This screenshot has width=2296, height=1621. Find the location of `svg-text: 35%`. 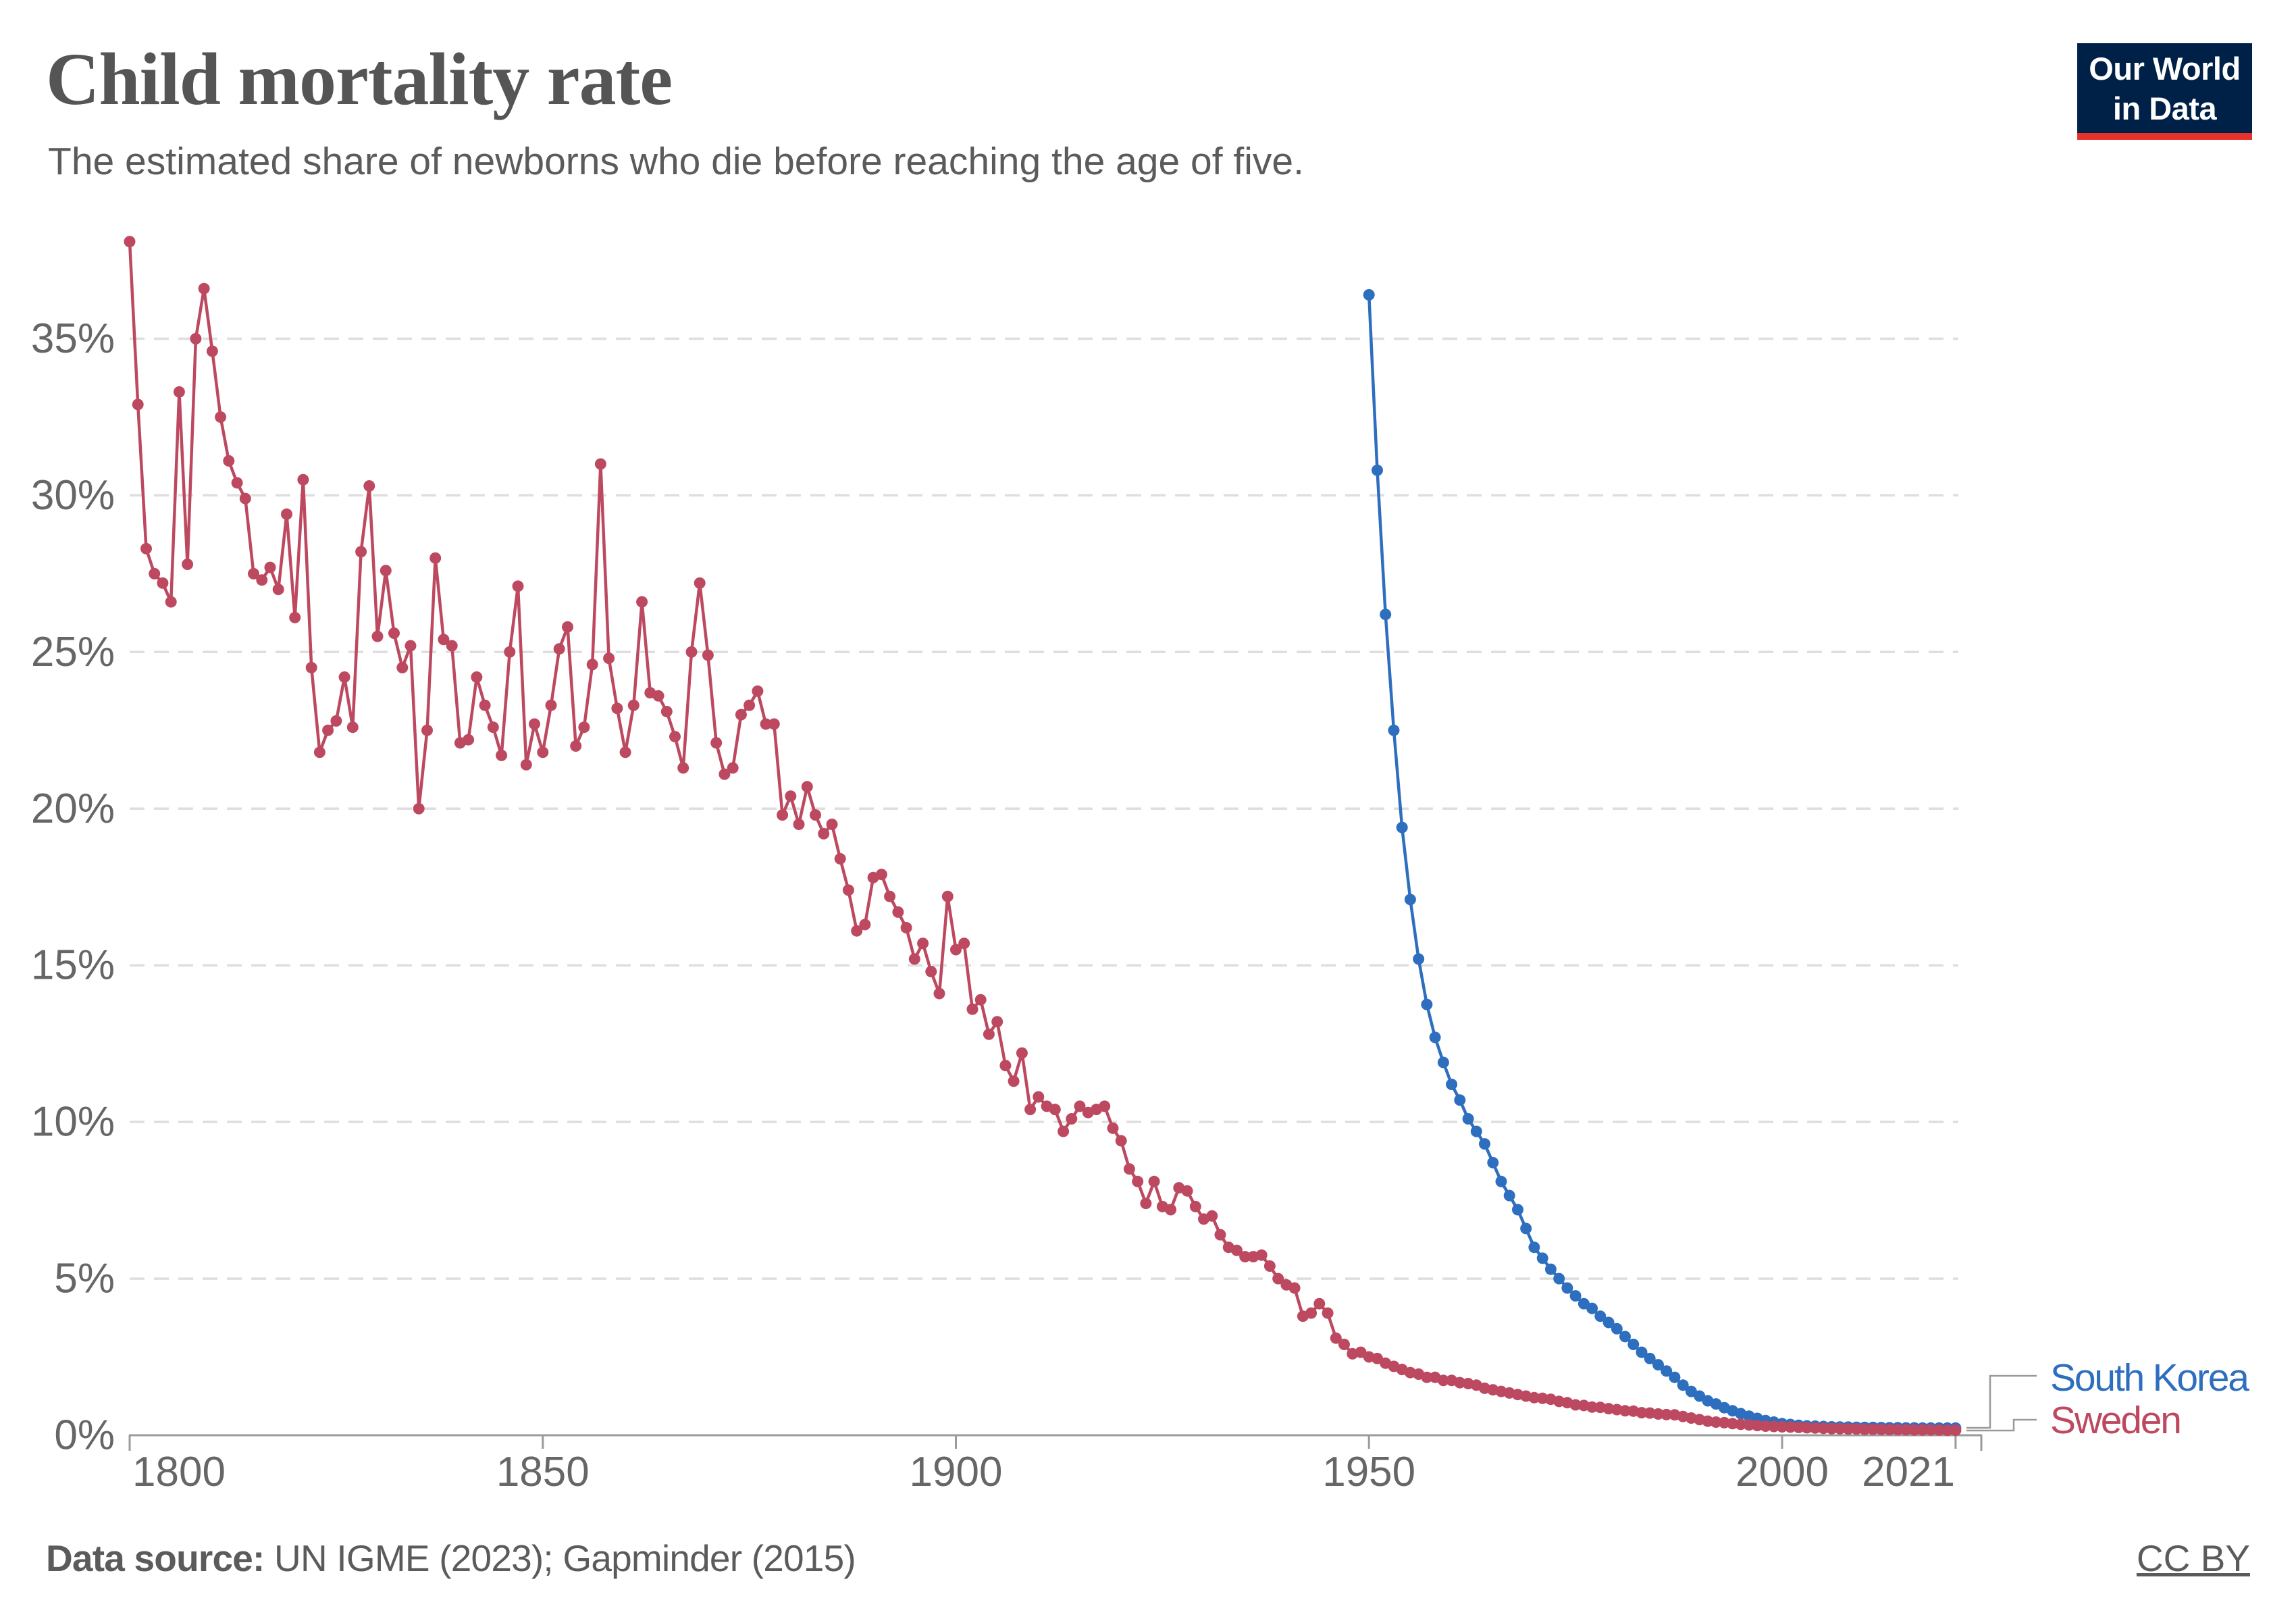

svg-text: 35% is located at coordinates (73, 338).